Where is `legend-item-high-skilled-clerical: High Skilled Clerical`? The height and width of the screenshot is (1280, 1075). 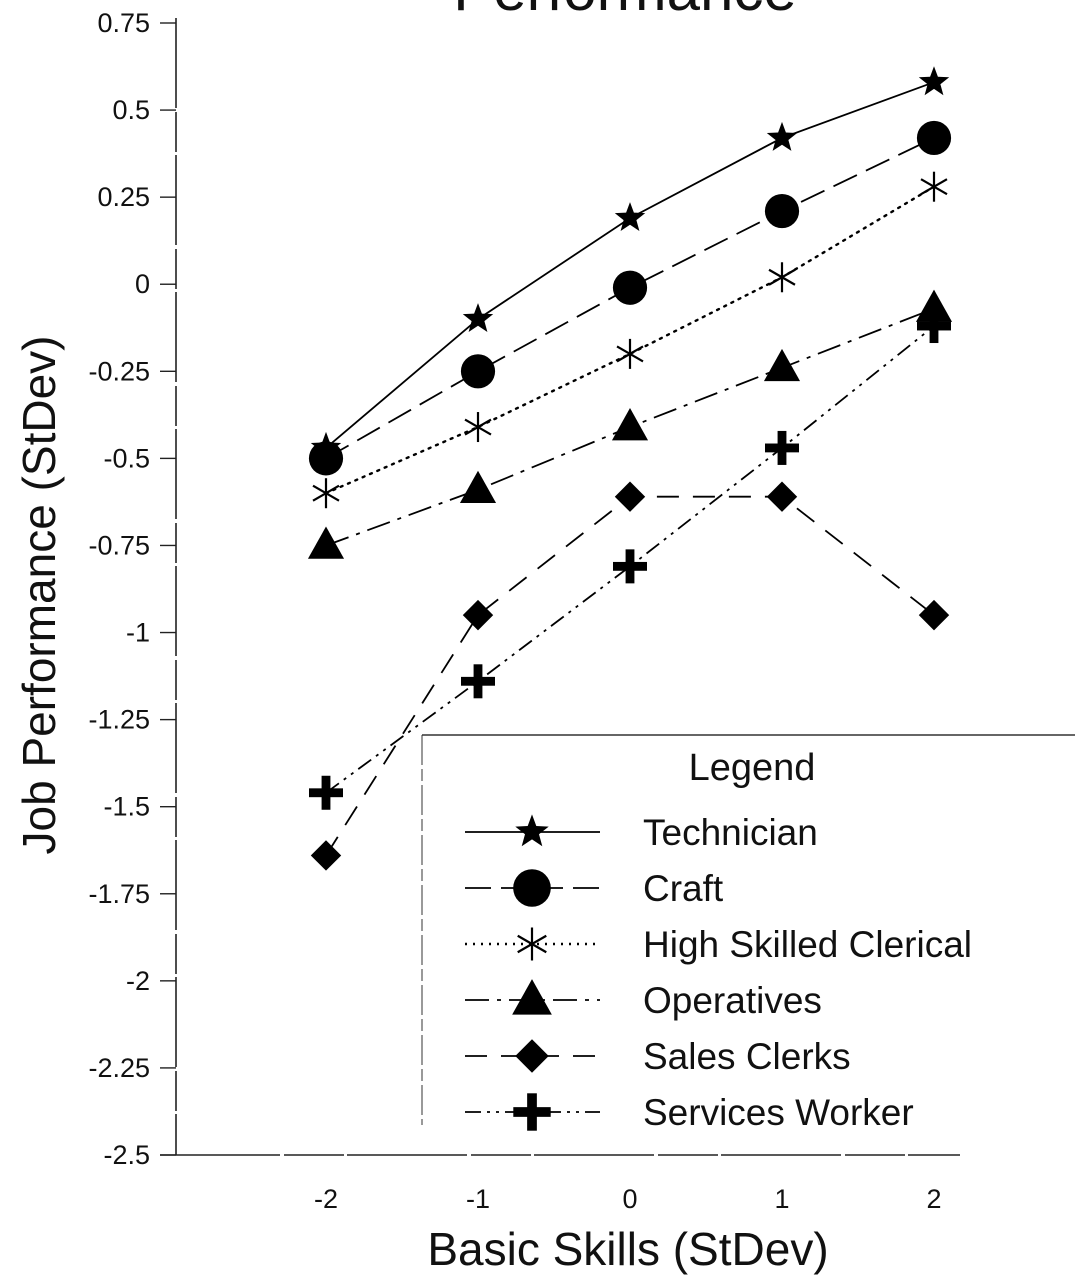
legend-item-high-skilled-clerical: High Skilled Clerical is located at coordinates (718, 944).